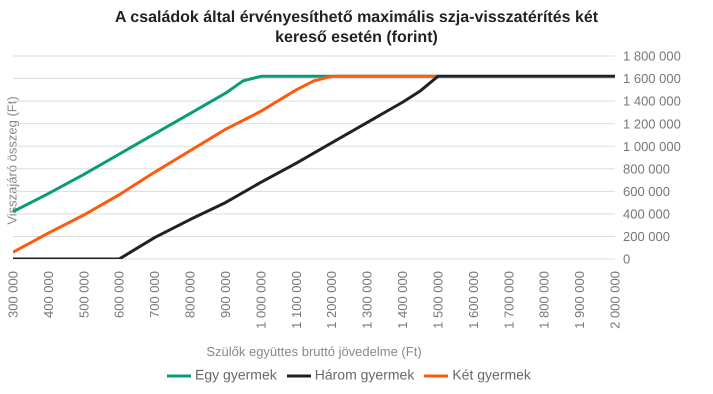 This screenshot has width=713, height=394. What do you see at coordinates (84, 294) in the screenshot?
I see `x-tick-label: 500 000` at bounding box center [84, 294].